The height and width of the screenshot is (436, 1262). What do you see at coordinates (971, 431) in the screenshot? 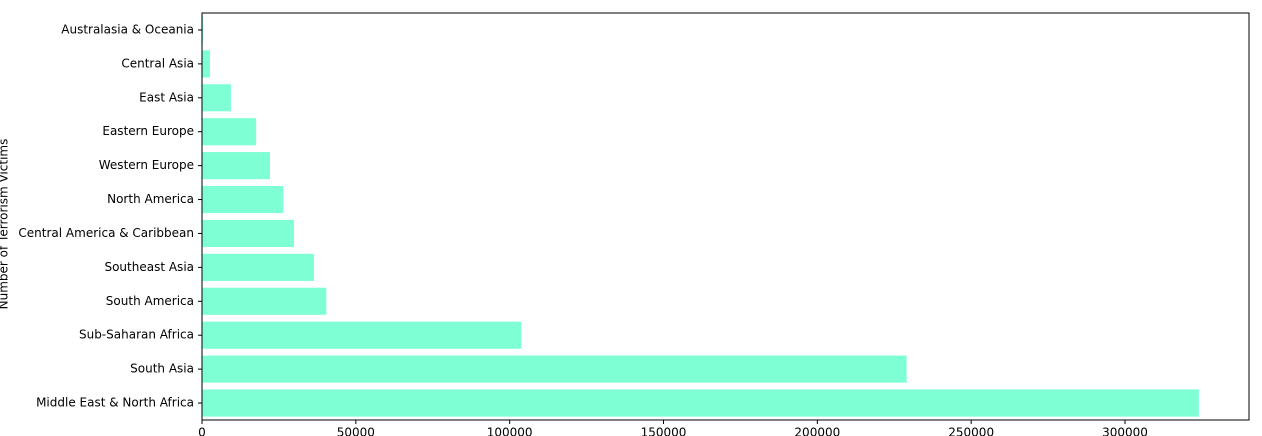
I see `x-tick-label: 250000` at bounding box center [971, 431].